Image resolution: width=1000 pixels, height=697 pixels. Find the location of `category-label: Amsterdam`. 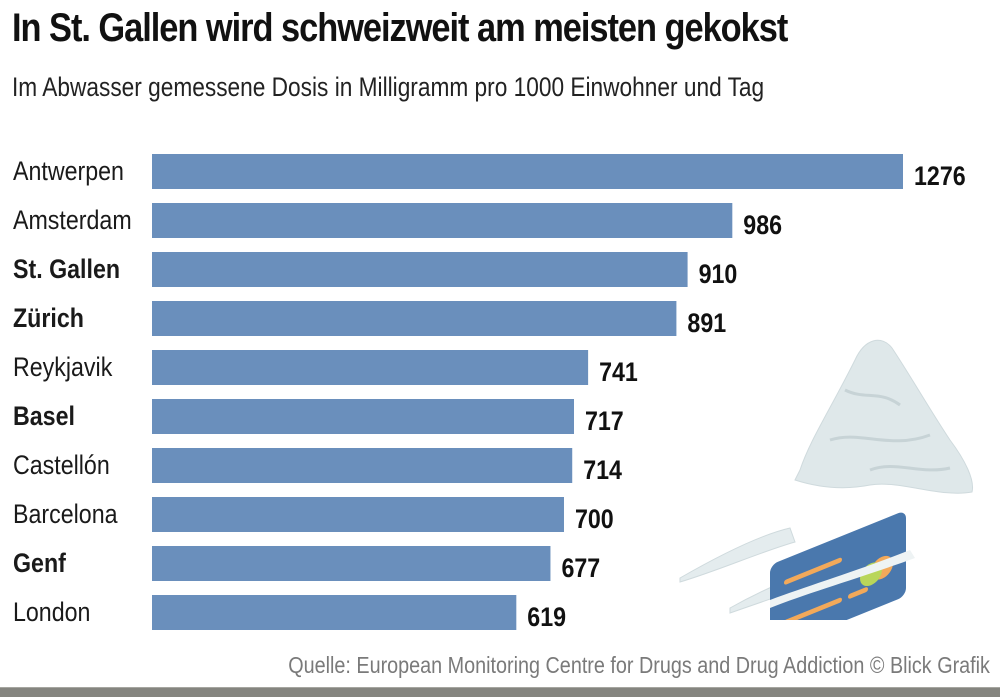

category-label: Amsterdam is located at coordinates (72, 220).